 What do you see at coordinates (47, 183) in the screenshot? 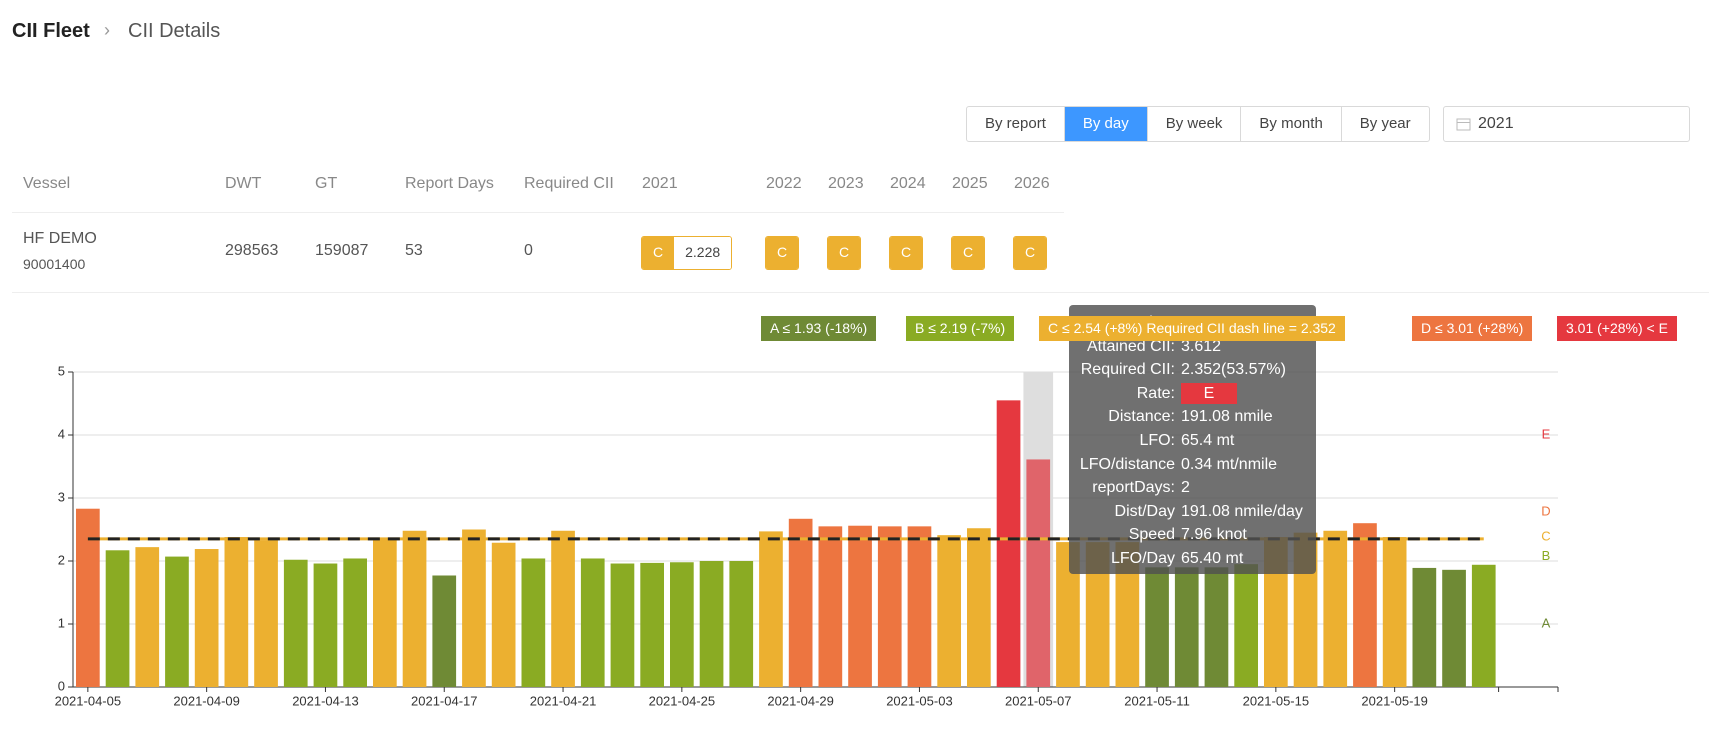
I see `column-header: Vessel` at bounding box center [47, 183].